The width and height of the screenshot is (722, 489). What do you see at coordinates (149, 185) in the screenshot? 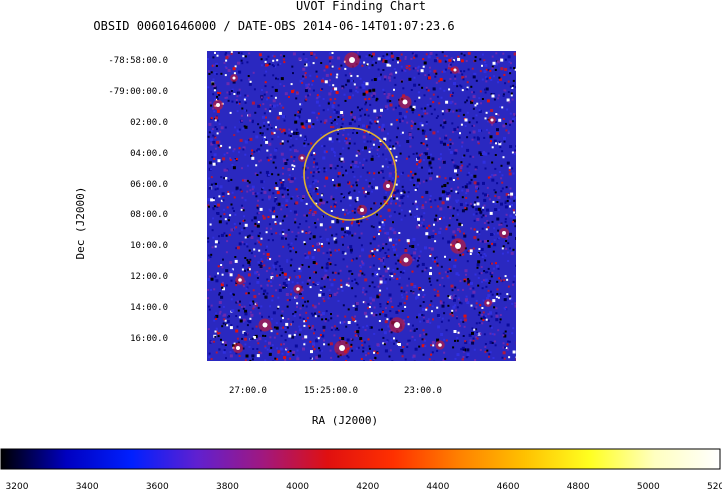
I see `dec-tick-label: 06:00.0` at bounding box center [149, 185].